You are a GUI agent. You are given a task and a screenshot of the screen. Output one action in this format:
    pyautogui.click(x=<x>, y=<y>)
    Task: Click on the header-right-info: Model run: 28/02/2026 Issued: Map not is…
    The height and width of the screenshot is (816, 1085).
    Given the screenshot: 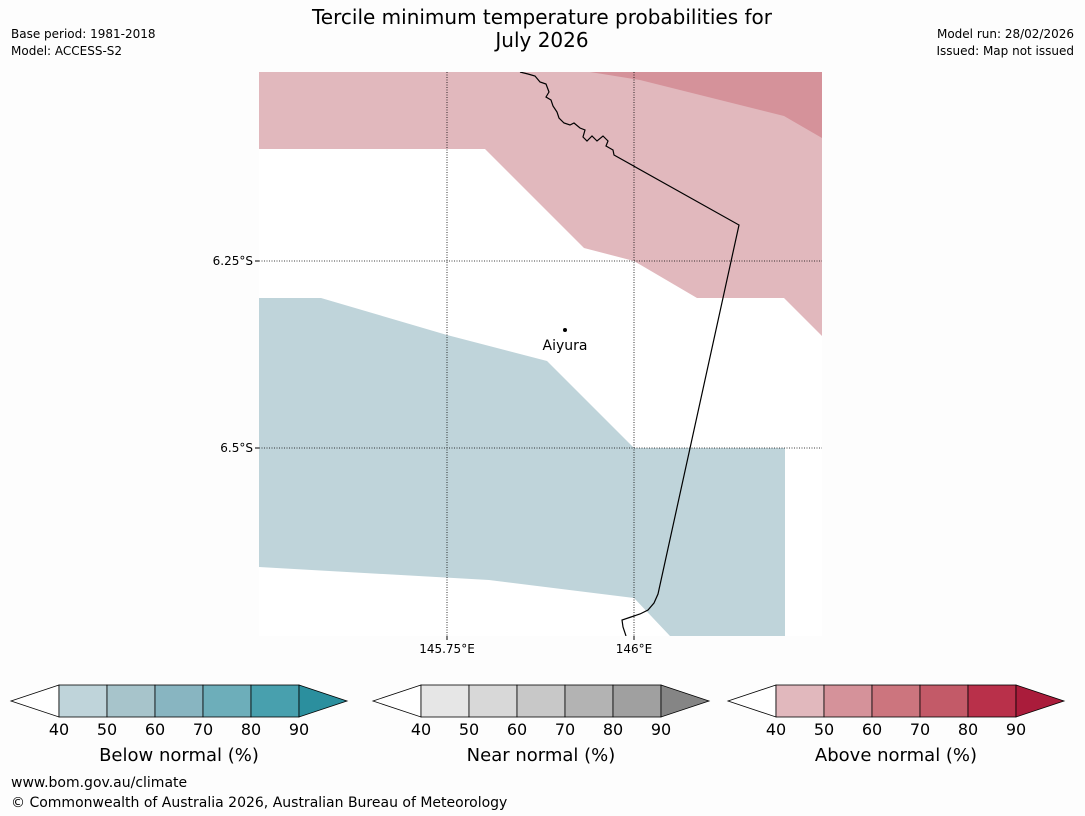 What is the action you would take?
    pyautogui.click(x=1005, y=43)
    